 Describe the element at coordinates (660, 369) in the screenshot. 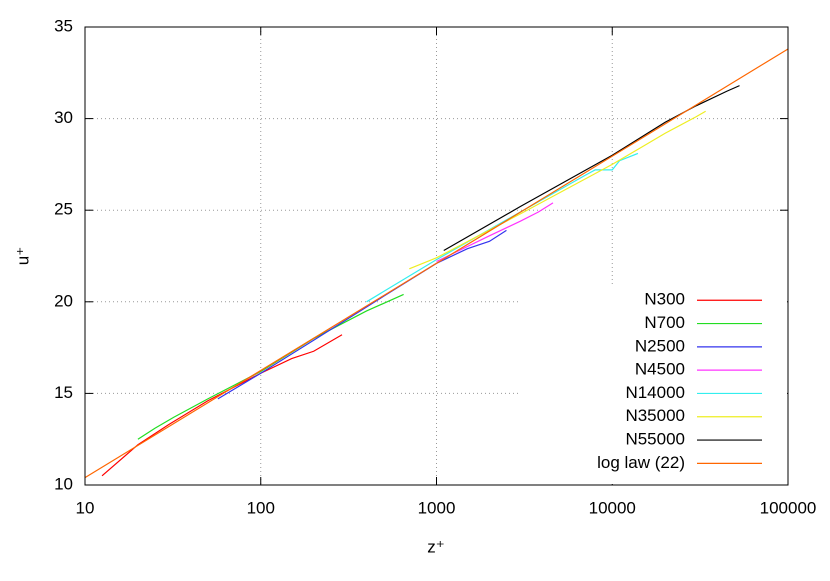

I see `legend-label: N4500` at that location.